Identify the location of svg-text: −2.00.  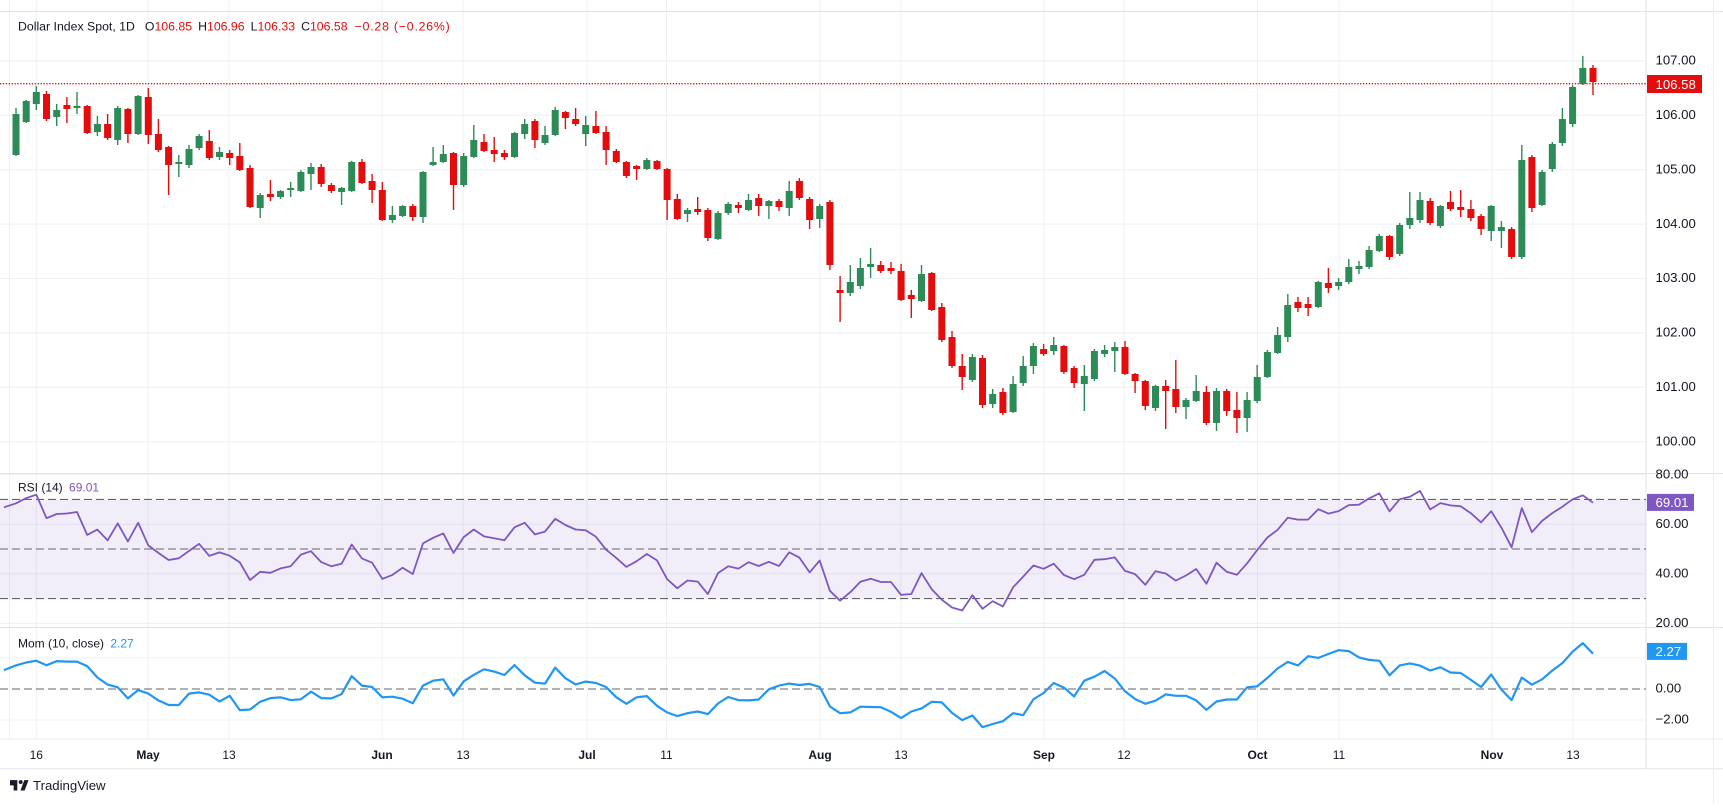
(1672, 719).